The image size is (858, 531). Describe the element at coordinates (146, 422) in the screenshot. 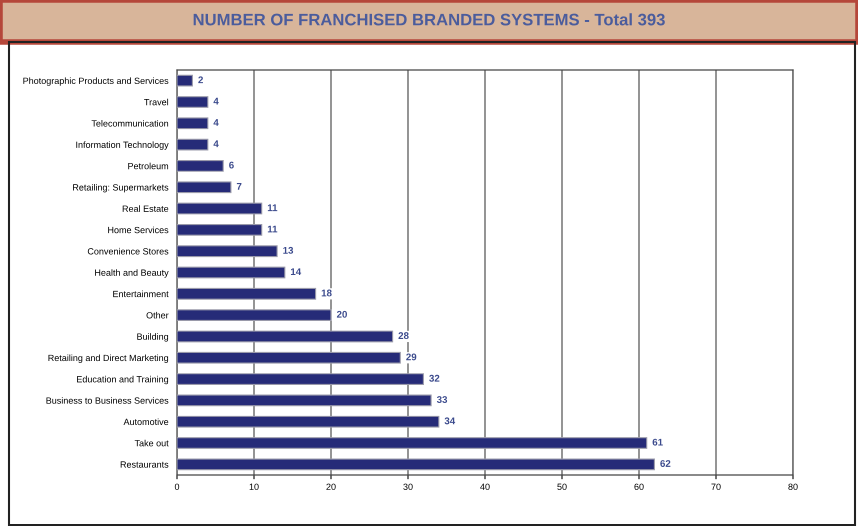

I see `y-tick-label: Automotive` at that location.